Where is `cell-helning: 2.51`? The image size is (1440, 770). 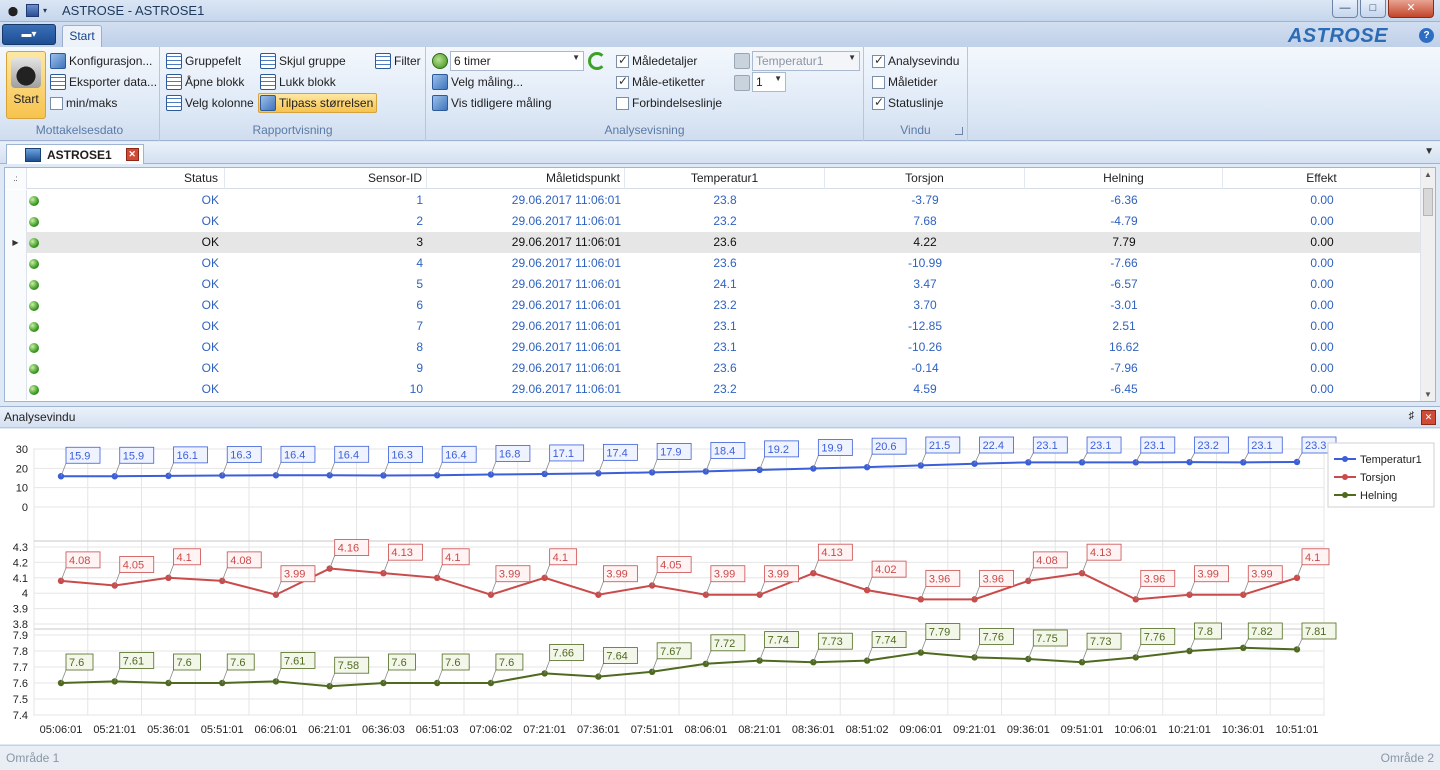 cell-helning: 2.51 is located at coordinates (1124, 326).